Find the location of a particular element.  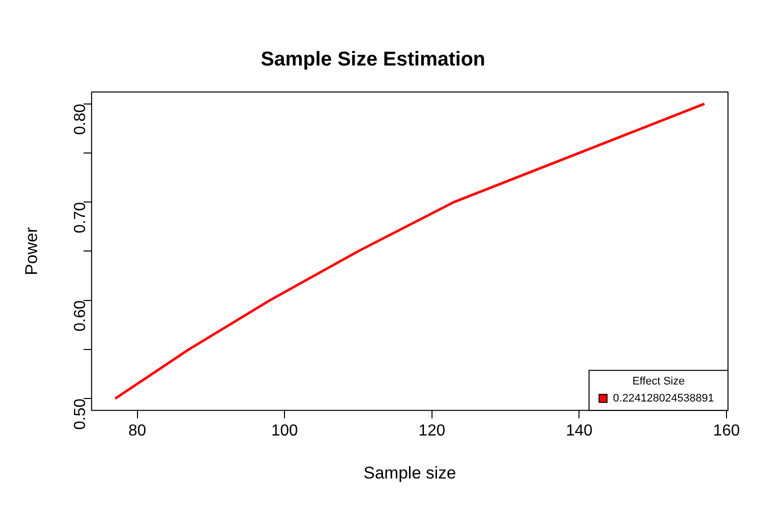

legend-label: 0.224128024538891 is located at coordinates (663, 398).